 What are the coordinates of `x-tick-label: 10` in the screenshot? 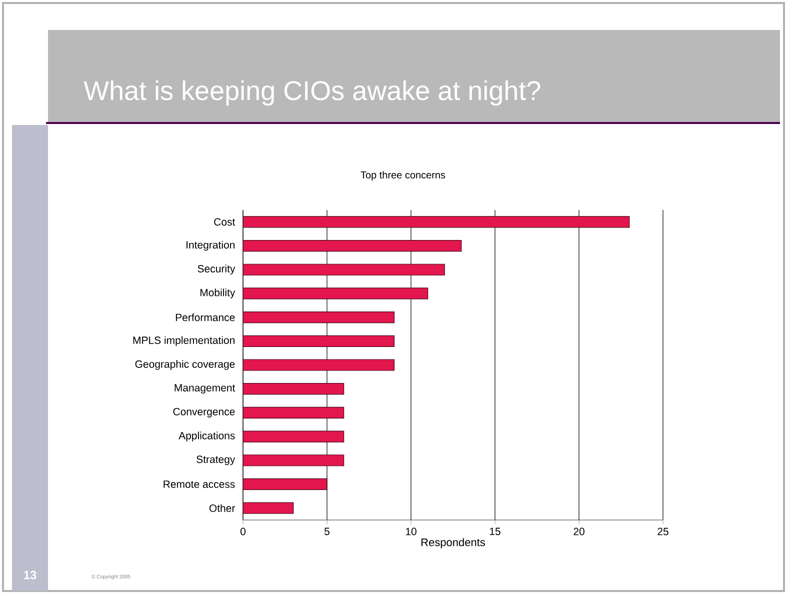 It's located at (411, 532).